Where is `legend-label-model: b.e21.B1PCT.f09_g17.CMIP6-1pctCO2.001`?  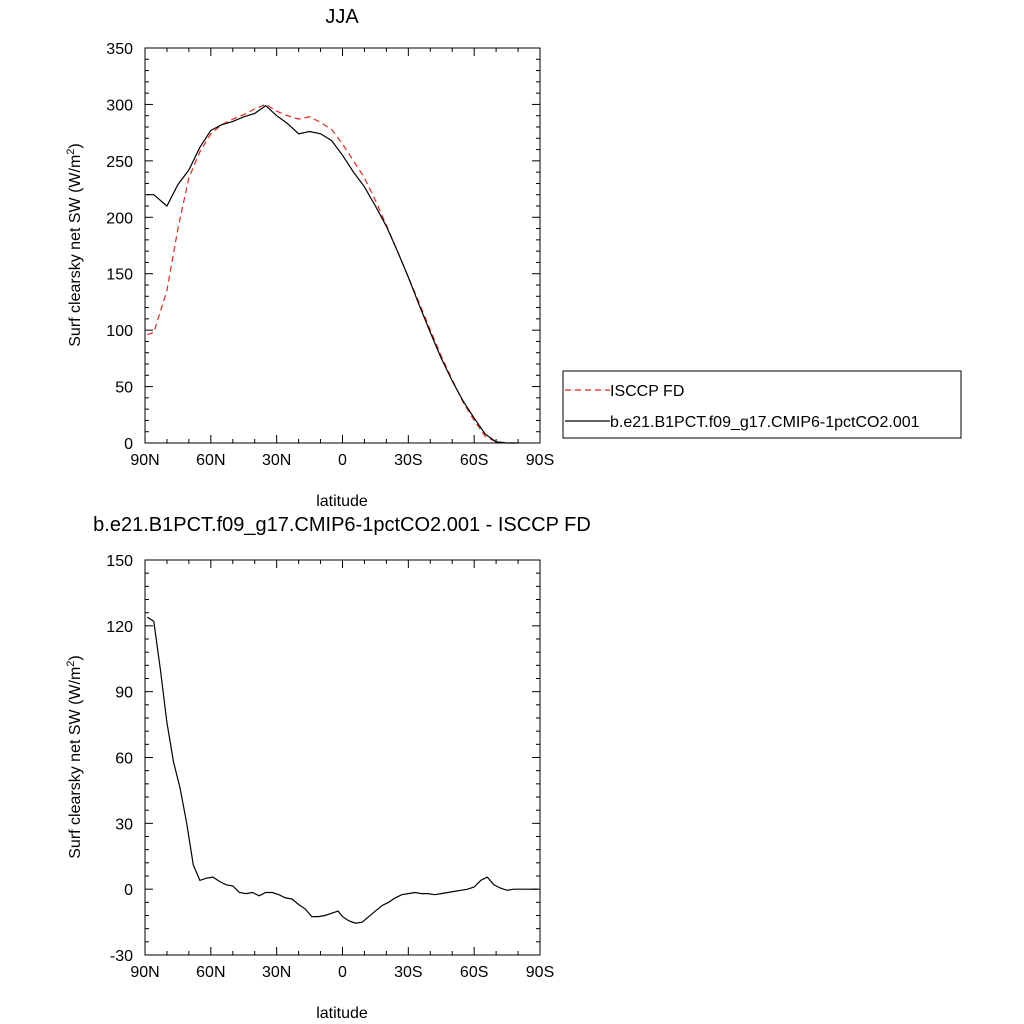
legend-label-model: b.e21.B1PCT.f09_g17.CMIP6-1pctCO2.001 is located at coordinates (765, 422).